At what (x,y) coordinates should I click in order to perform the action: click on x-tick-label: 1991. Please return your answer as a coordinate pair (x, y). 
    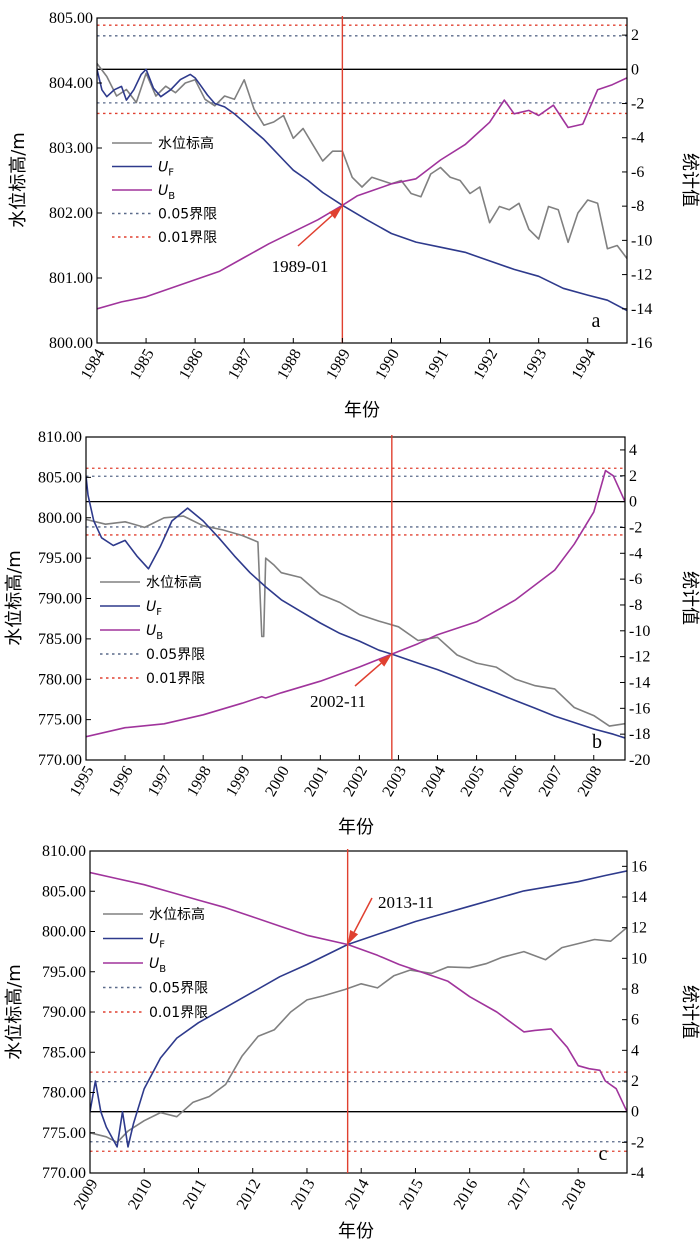
    Looking at the image, I should click on (436, 364).